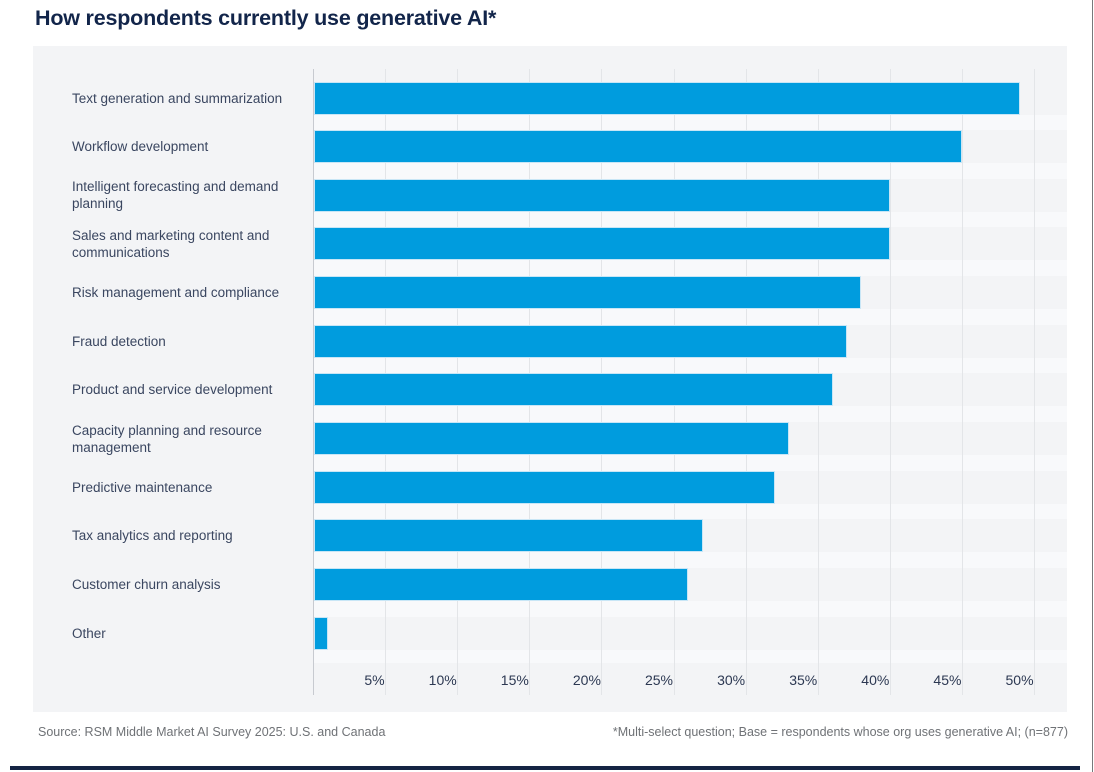 This screenshot has width=1094, height=772. I want to click on category-label: Tax analytics and reporting, so click(152, 536).